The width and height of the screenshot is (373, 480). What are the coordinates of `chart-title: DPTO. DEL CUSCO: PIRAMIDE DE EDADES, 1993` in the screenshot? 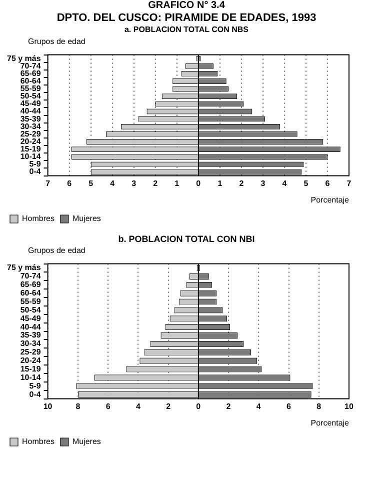 It's located at (187, 18).